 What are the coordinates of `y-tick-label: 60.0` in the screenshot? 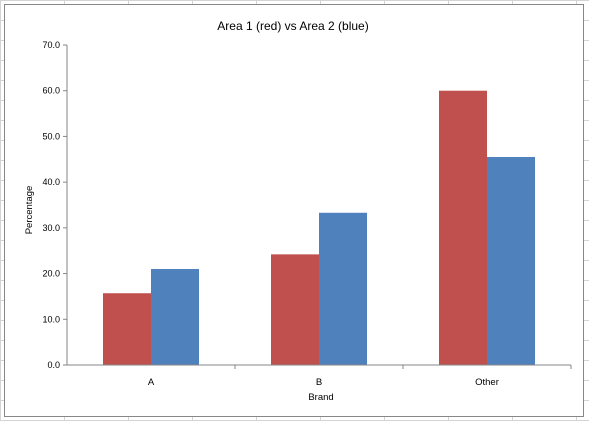 It's located at (51, 91).